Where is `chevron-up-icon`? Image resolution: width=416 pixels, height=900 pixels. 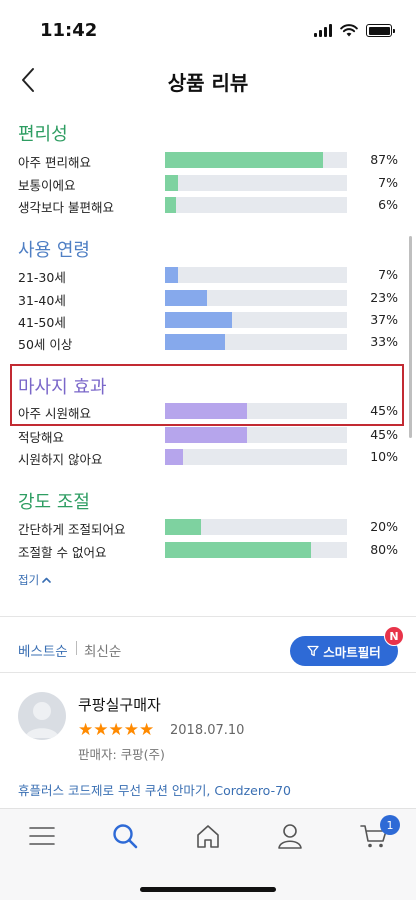
chevron-up-icon is located at coordinates (46, 580).